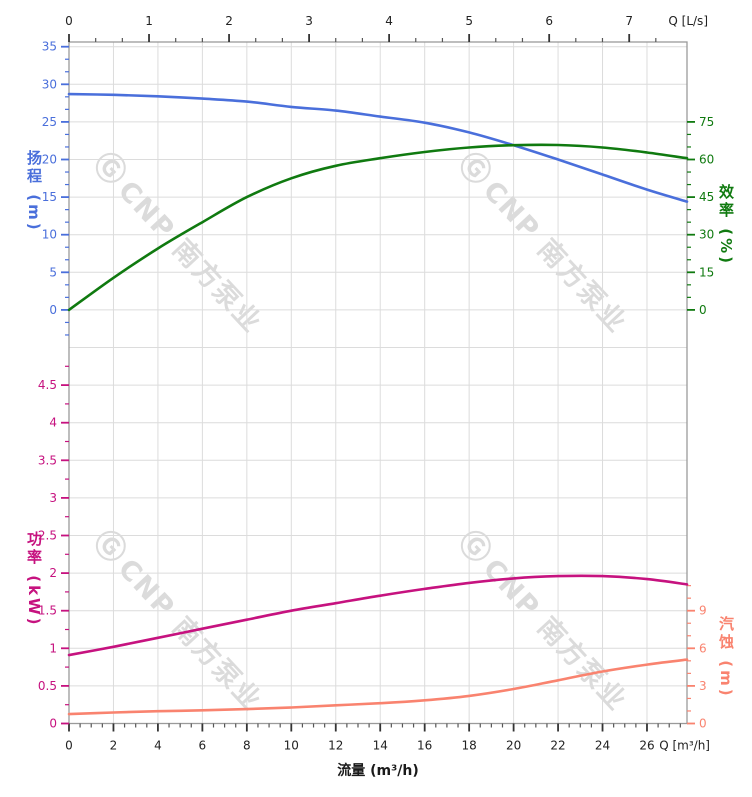  Describe the element at coordinates (469, 746) in the screenshot. I see `bottom-axis-tick-label: 18` at that location.